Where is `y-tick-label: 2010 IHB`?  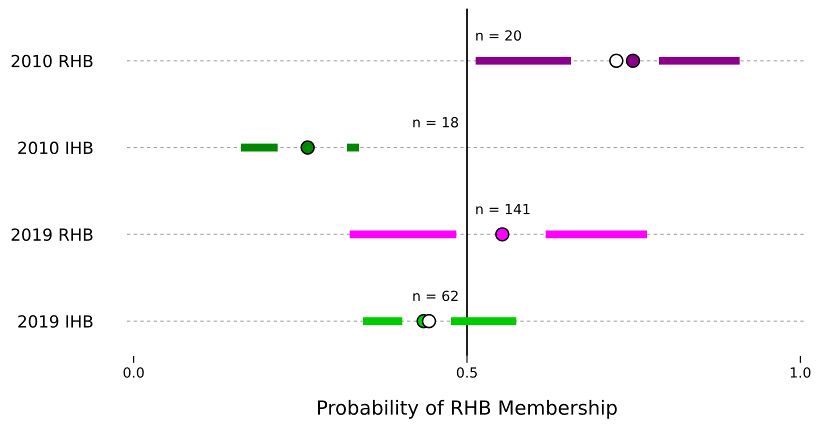
y-tick-label: 2010 IHB is located at coordinates (55, 148).